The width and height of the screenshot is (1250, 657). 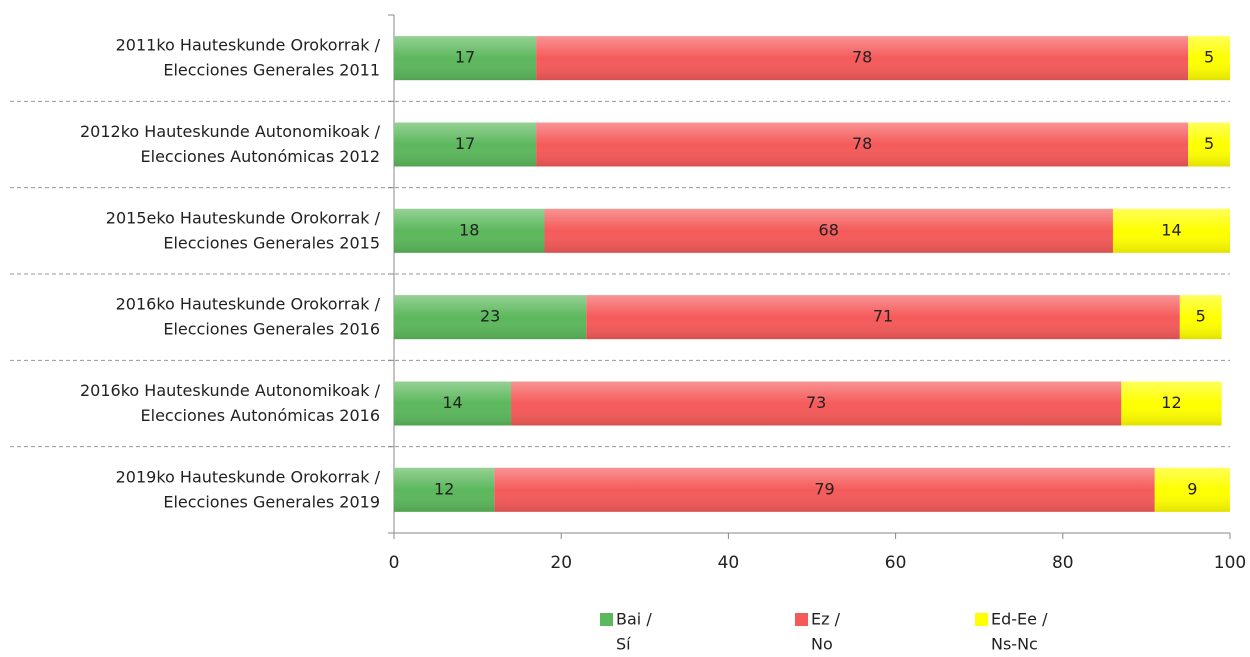 I want to click on x-tick-label: 40, so click(x=729, y=563).